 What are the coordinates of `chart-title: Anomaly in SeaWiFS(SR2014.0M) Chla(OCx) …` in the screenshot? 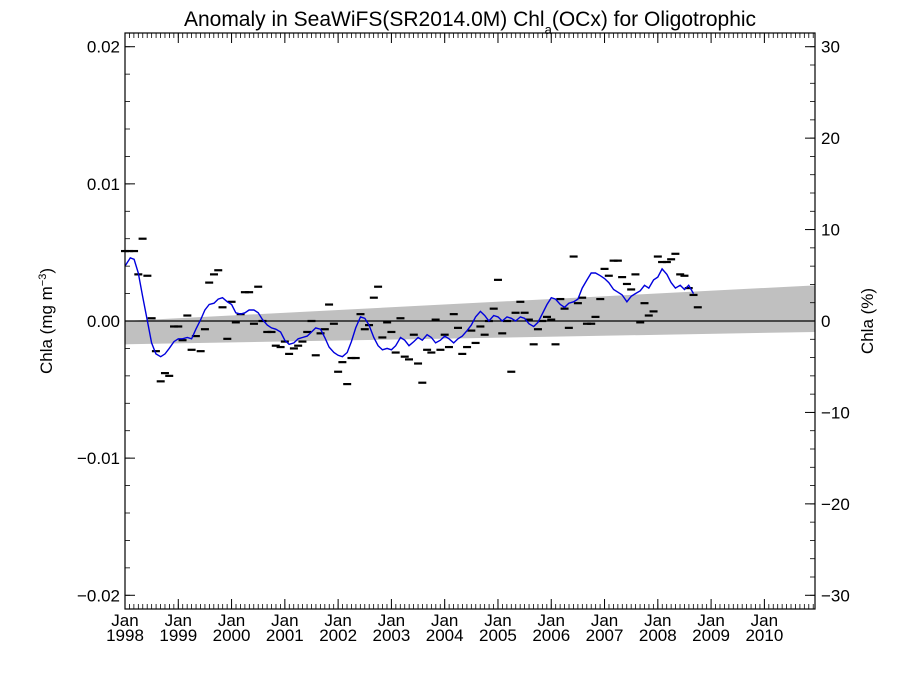 It's located at (470, 22).